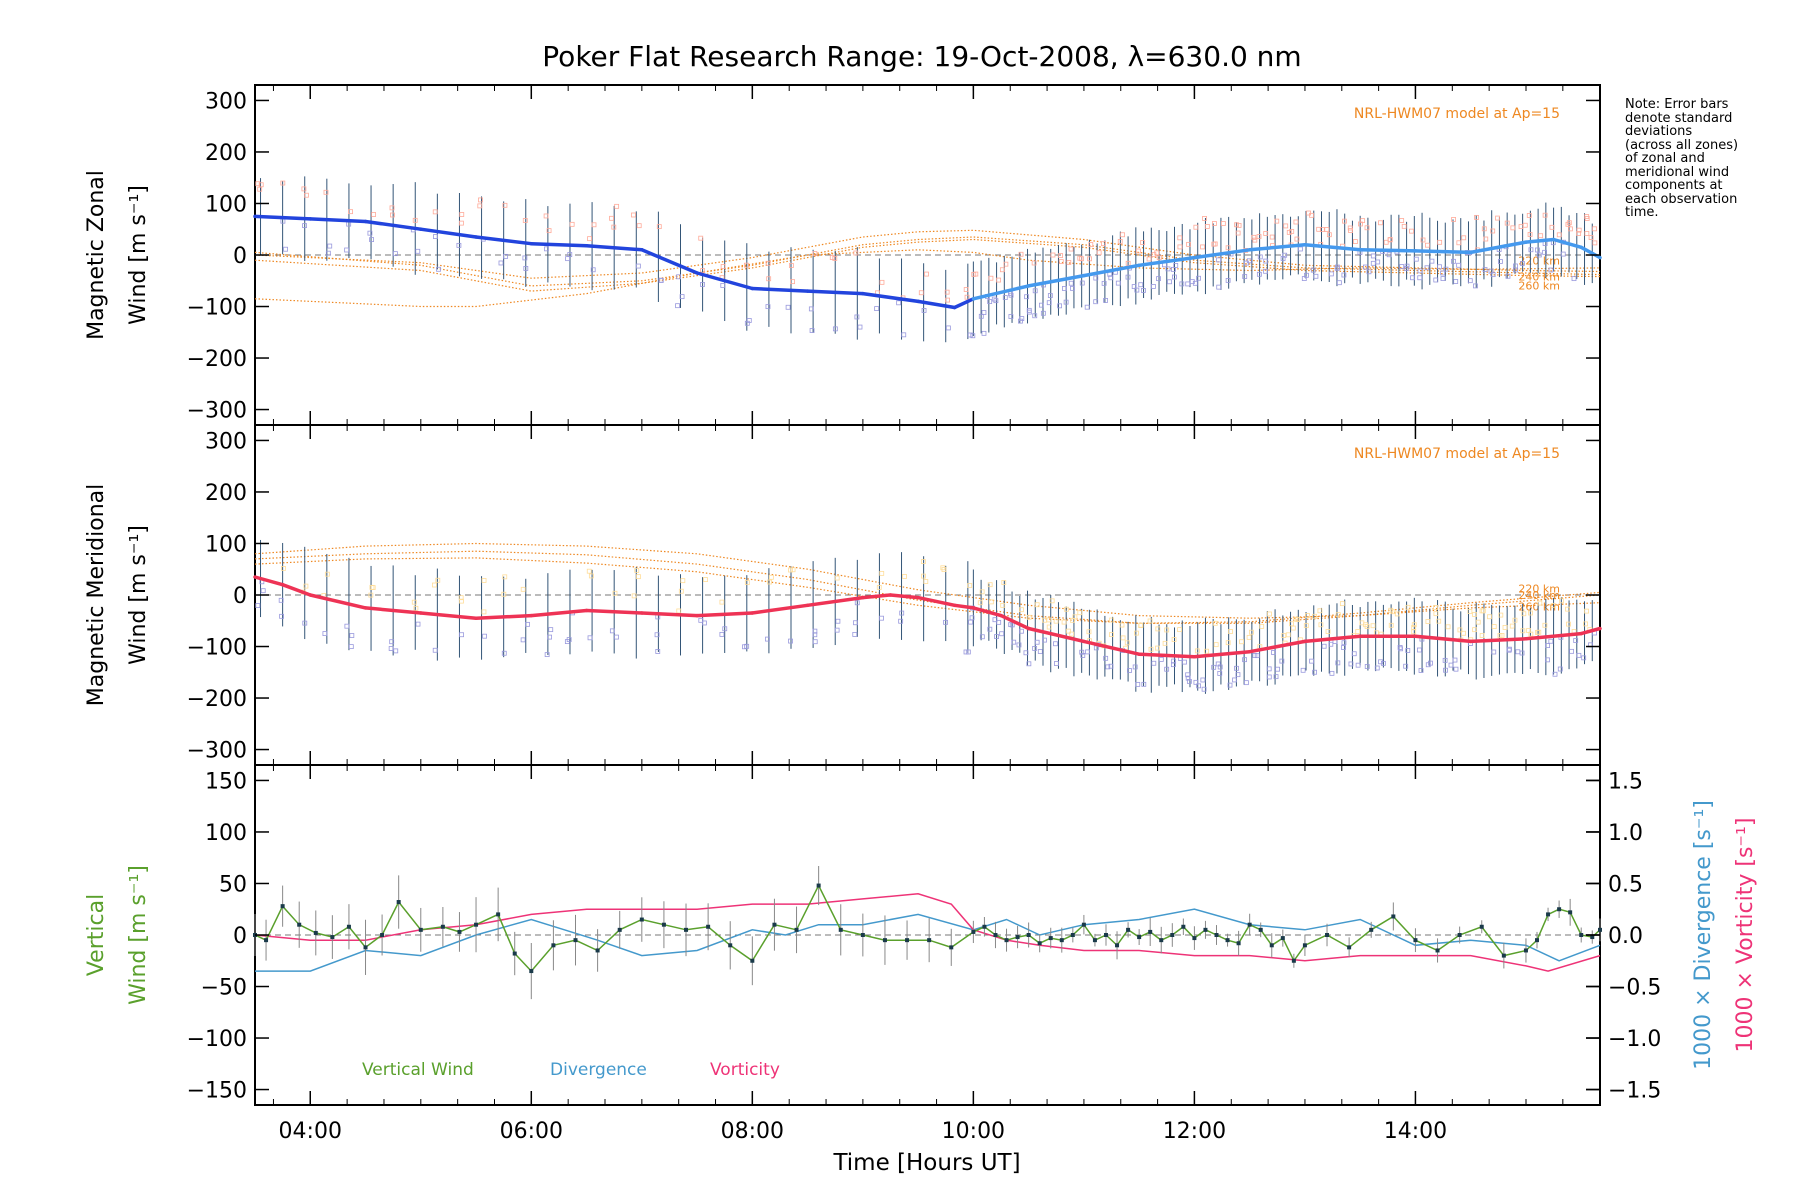  What do you see at coordinates (1642, 212) in the screenshot?
I see `note-line: time.` at bounding box center [1642, 212].